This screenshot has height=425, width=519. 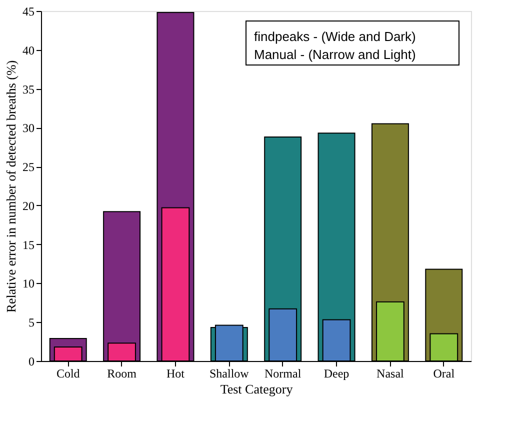 I want to click on y-tick-label: 45, so click(x=28, y=11).